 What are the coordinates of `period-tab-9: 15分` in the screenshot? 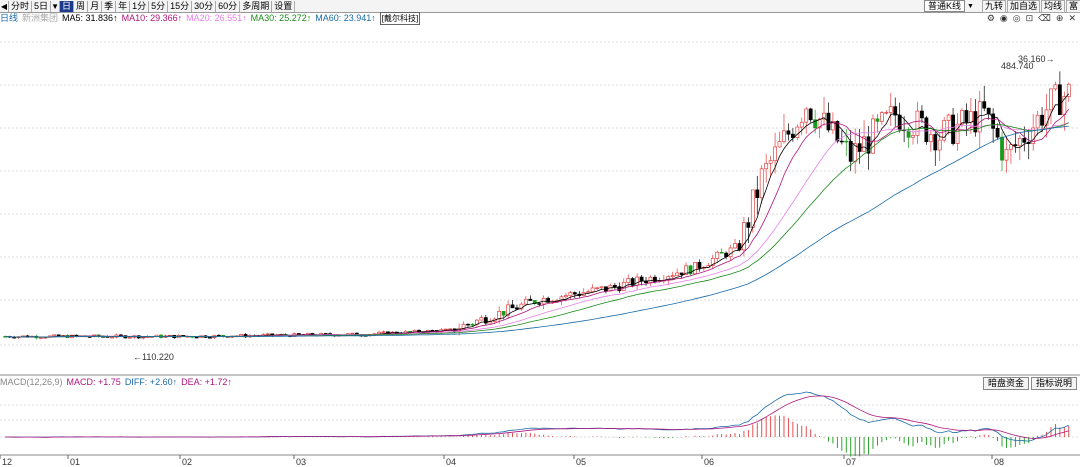 It's located at (180, 6).